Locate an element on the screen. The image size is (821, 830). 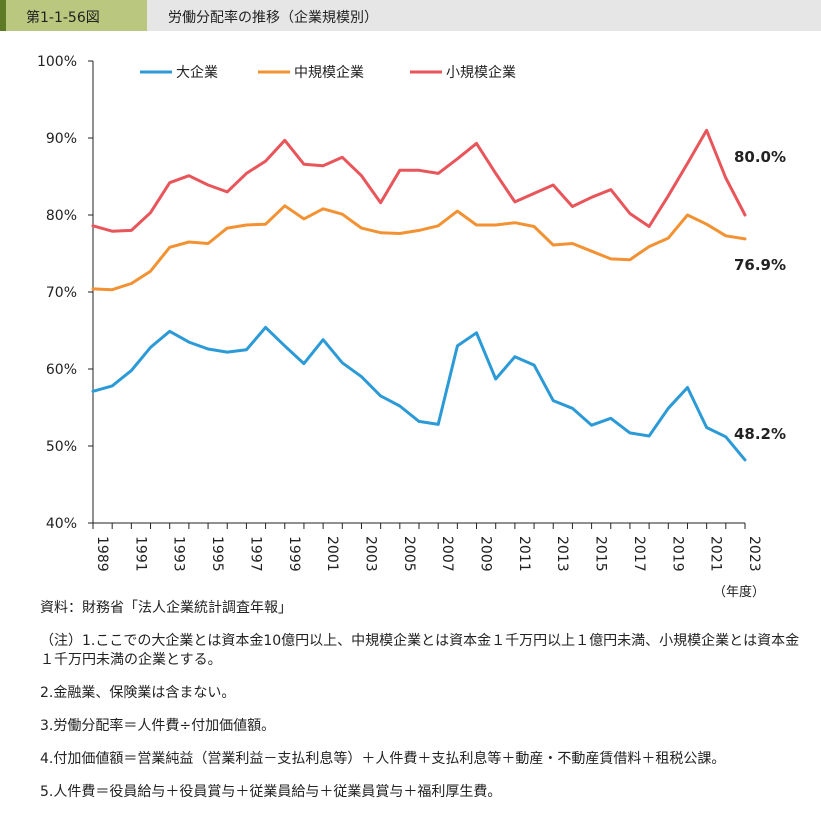
chart-end-labels: 48.2% 76.9% 80.0% is located at coordinates (760, 295).